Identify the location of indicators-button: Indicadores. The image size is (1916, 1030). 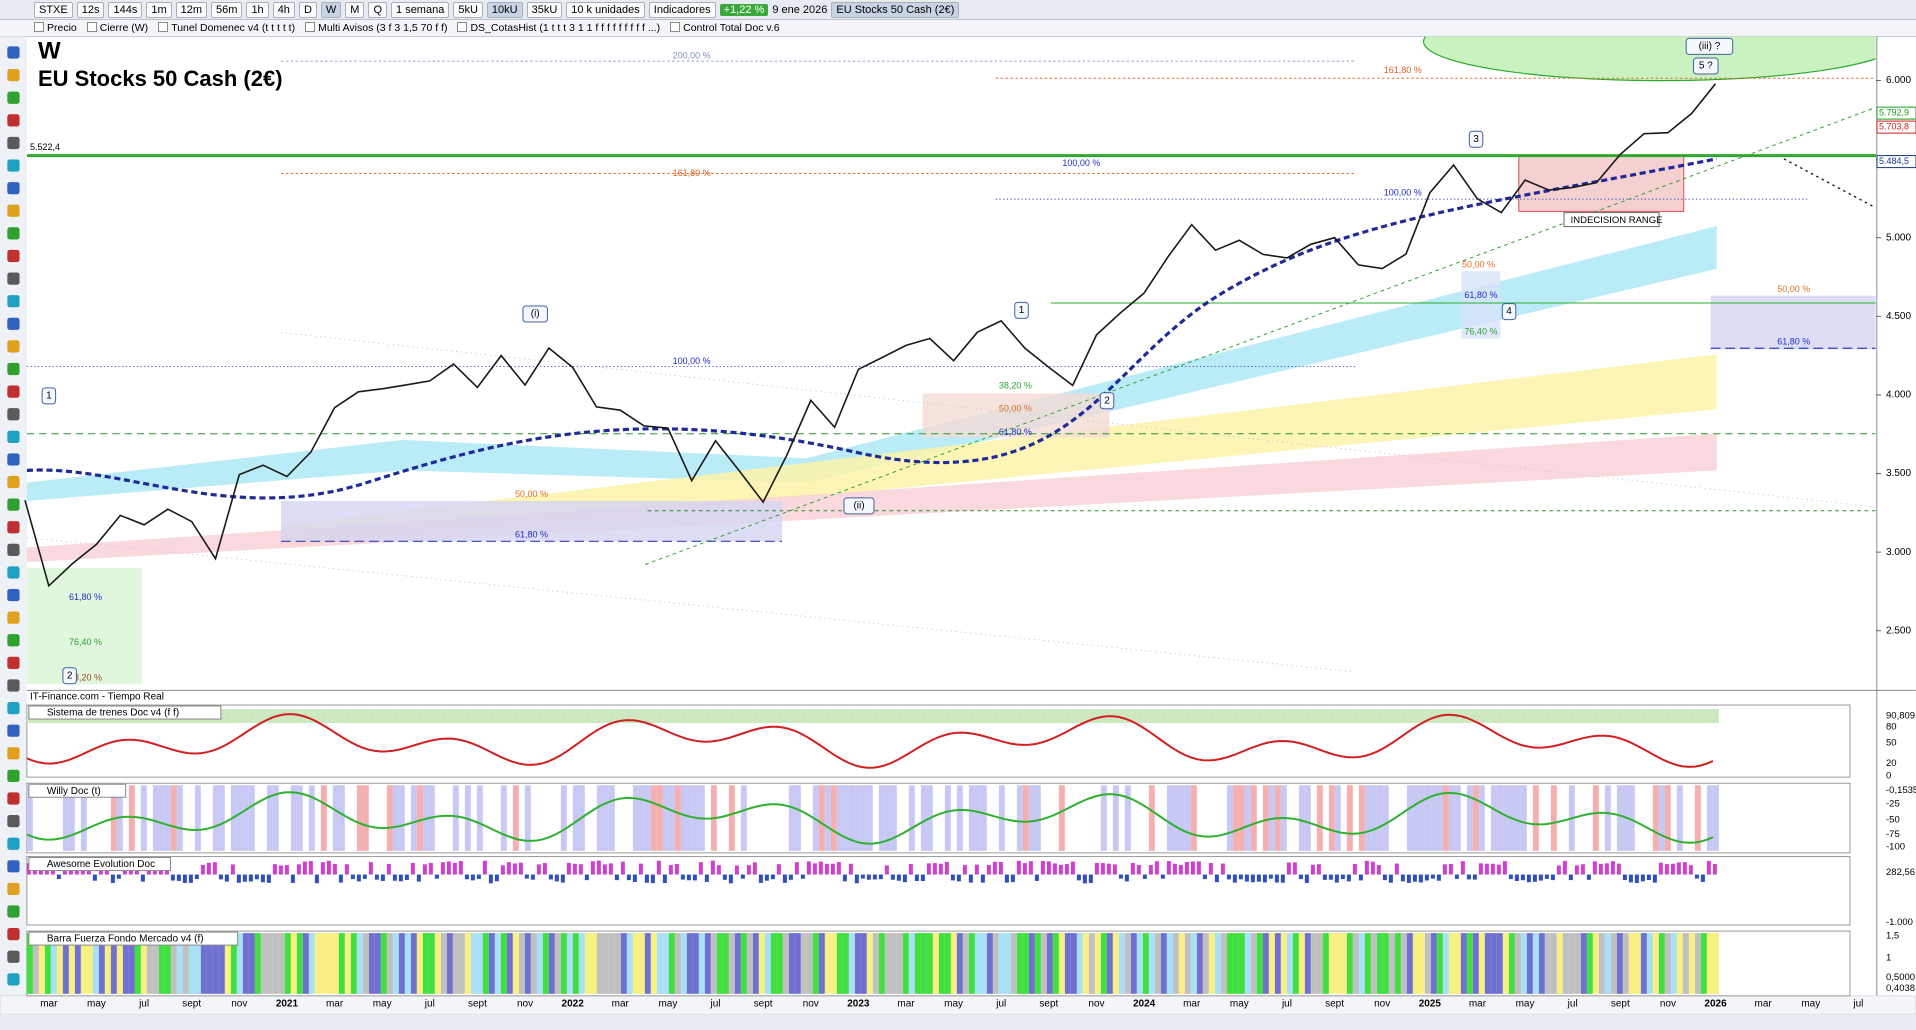
(682, 9).